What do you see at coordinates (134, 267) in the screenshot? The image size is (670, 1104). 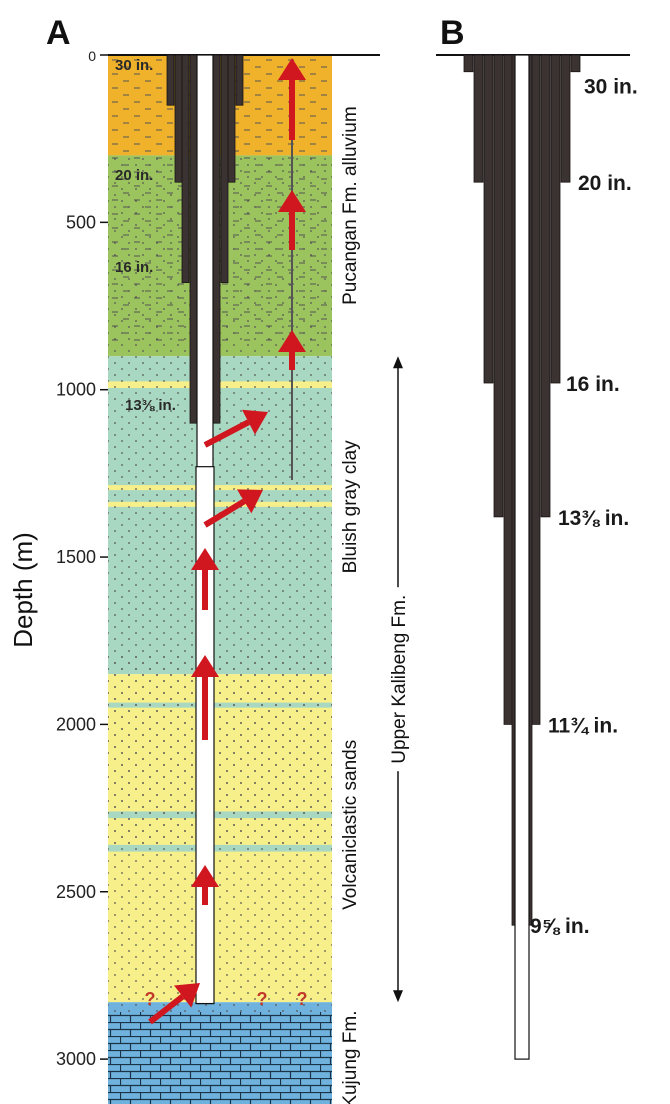 I see `casing-a-label: 16 in.` at bounding box center [134, 267].